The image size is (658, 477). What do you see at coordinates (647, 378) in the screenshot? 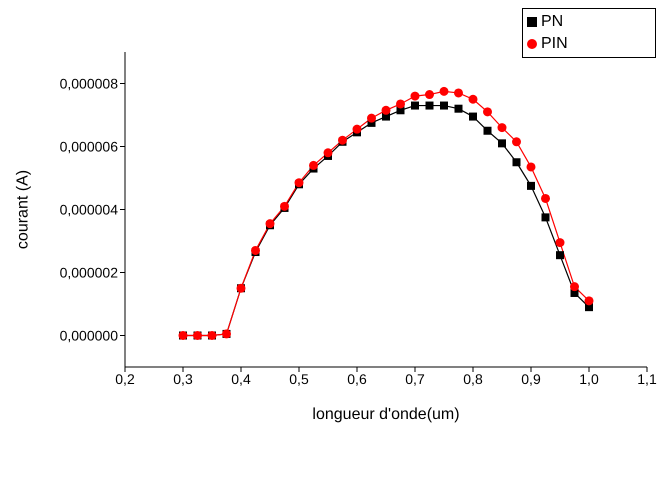
I see `x-tick-label: 1,1` at bounding box center [647, 378].